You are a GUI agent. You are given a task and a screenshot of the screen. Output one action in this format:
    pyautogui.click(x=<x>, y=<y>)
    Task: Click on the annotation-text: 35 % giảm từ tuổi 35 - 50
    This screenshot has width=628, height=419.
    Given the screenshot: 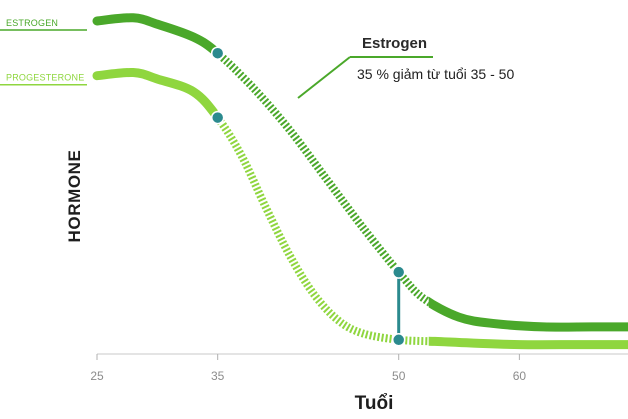 What is the action you would take?
    pyautogui.click(x=435, y=74)
    